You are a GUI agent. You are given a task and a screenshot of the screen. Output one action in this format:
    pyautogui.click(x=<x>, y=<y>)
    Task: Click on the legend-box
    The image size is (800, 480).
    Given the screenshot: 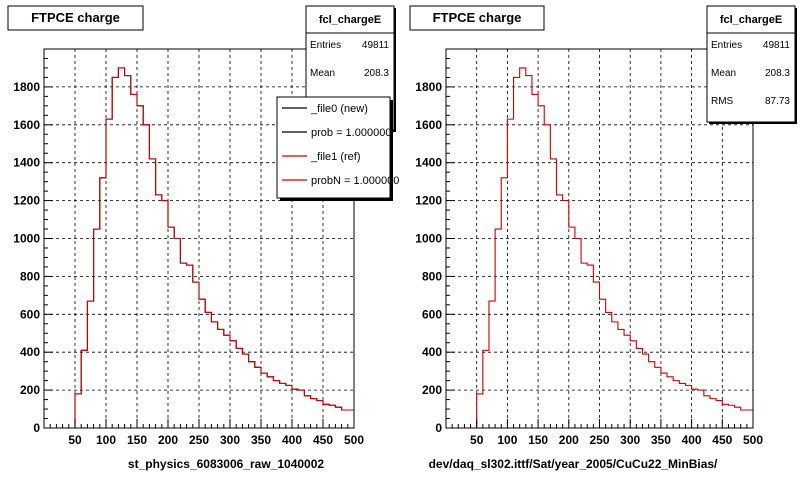 What is the action you would take?
    pyautogui.click(x=333, y=147)
    